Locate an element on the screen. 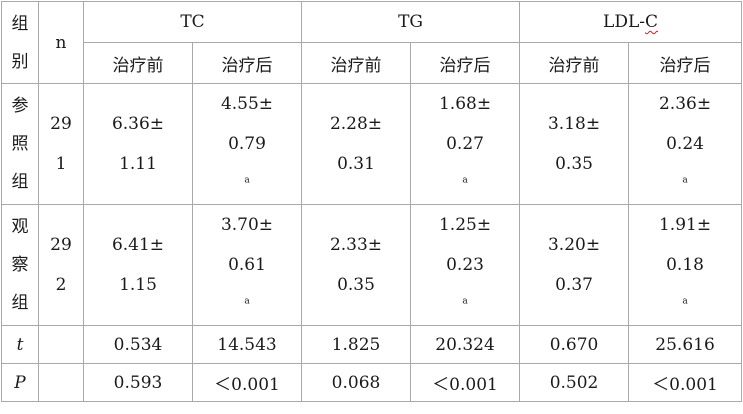 The width and height of the screenshot is (743, 414). sd-value: 0.27 is located at coordinates (465, 144).